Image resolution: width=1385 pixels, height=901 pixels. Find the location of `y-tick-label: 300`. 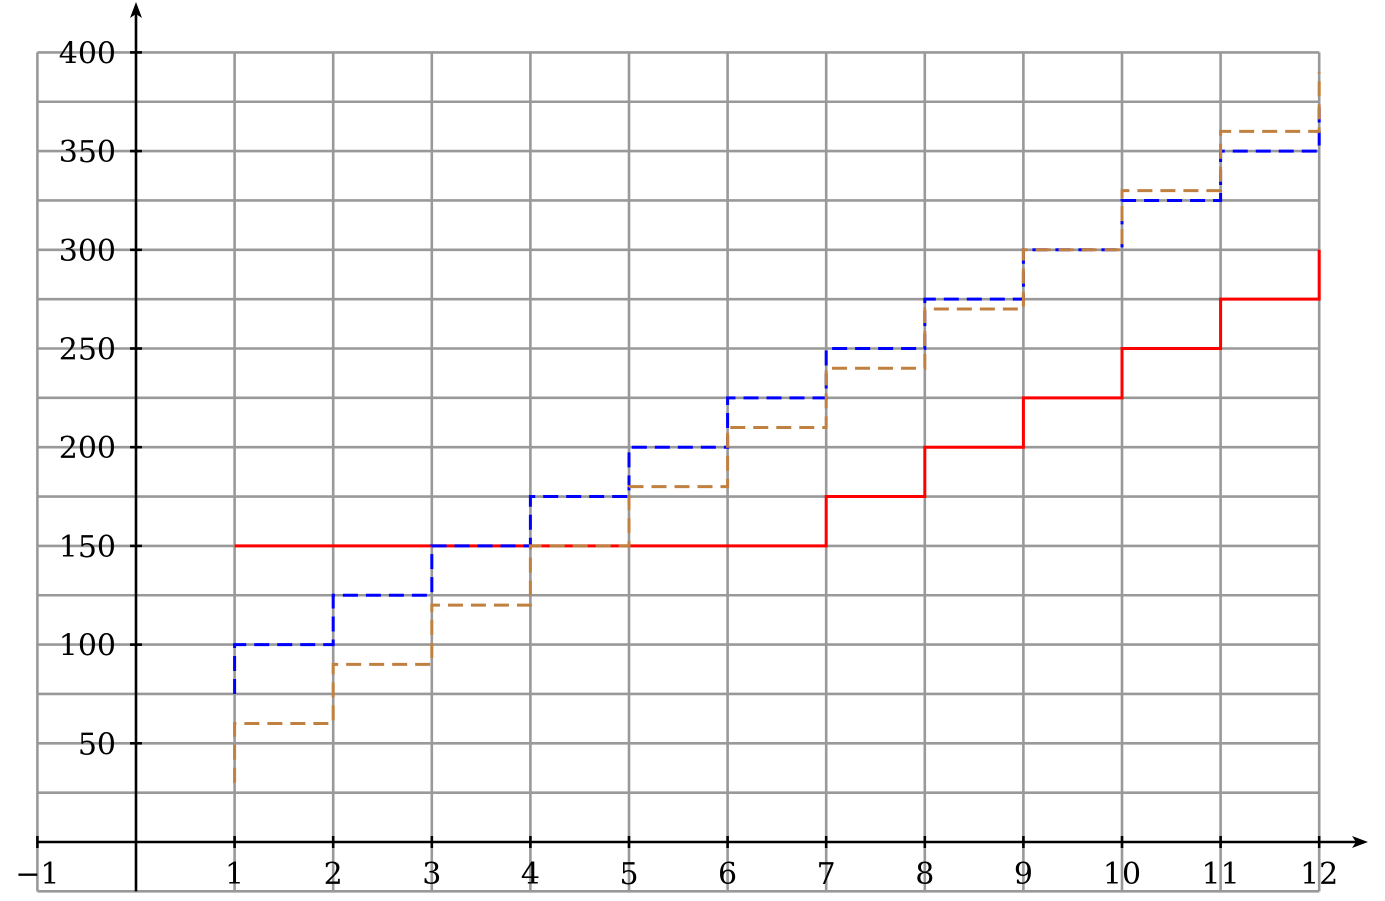

y-tick-label: 300 is located at coordinates (87, 251).